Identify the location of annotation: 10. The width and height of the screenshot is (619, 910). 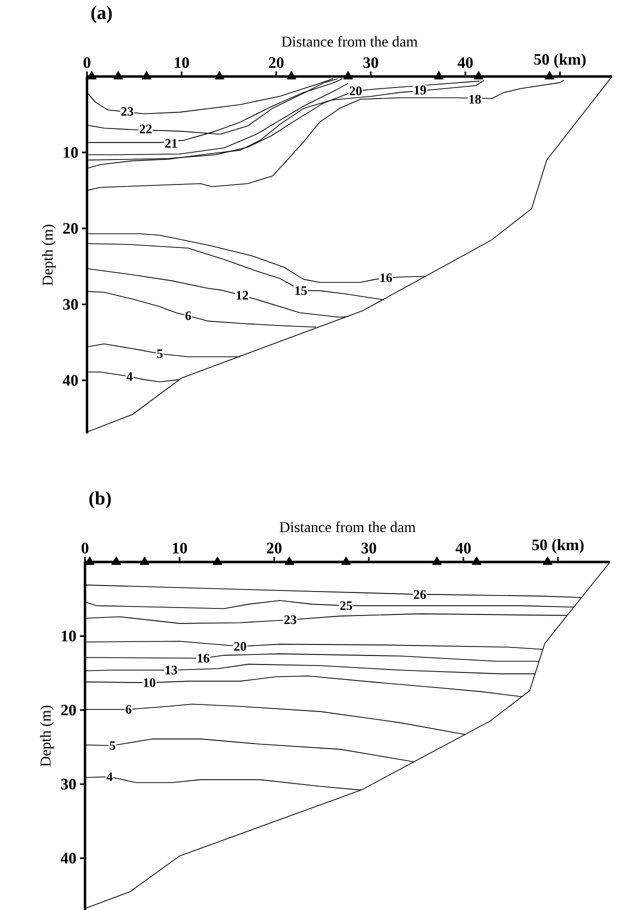
(150, 683).